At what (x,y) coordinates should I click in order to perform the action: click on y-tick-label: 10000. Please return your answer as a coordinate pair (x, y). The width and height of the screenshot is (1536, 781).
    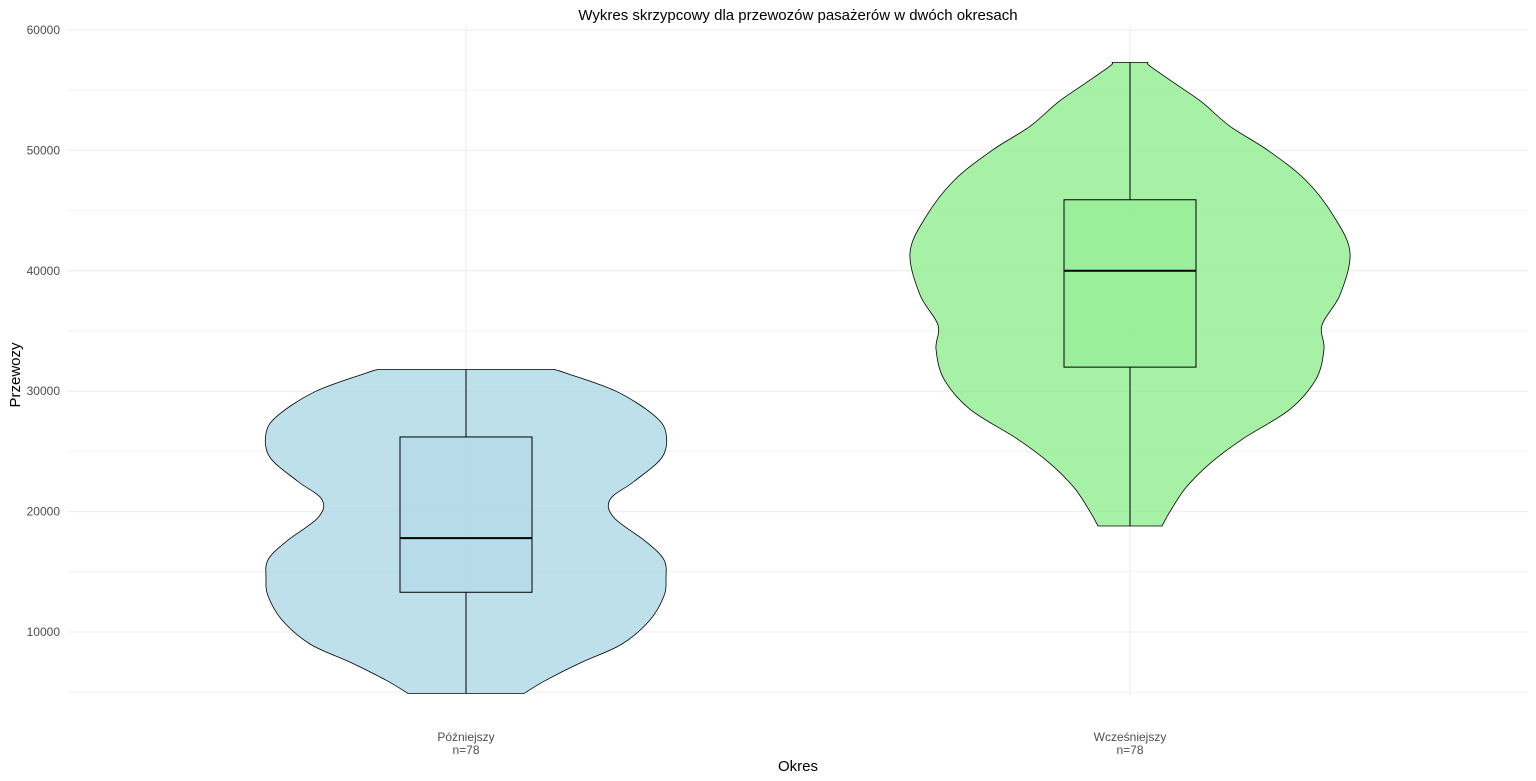
    Looking at the image, I should click on (44, 632).